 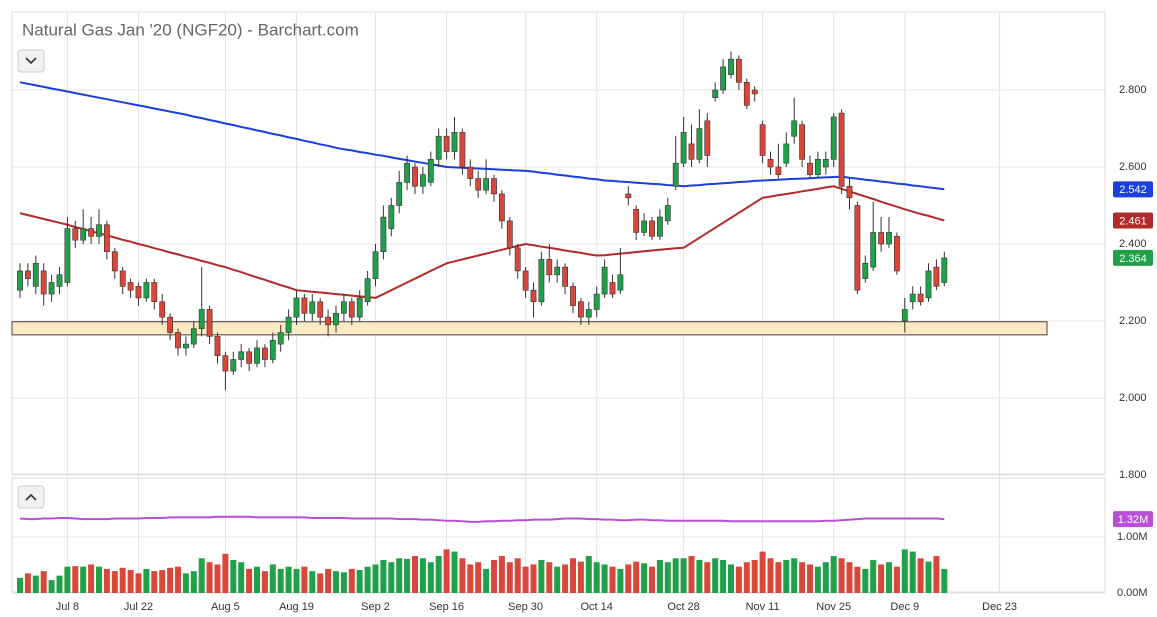 I want to click on expand-button, so click(x=31, y=497).